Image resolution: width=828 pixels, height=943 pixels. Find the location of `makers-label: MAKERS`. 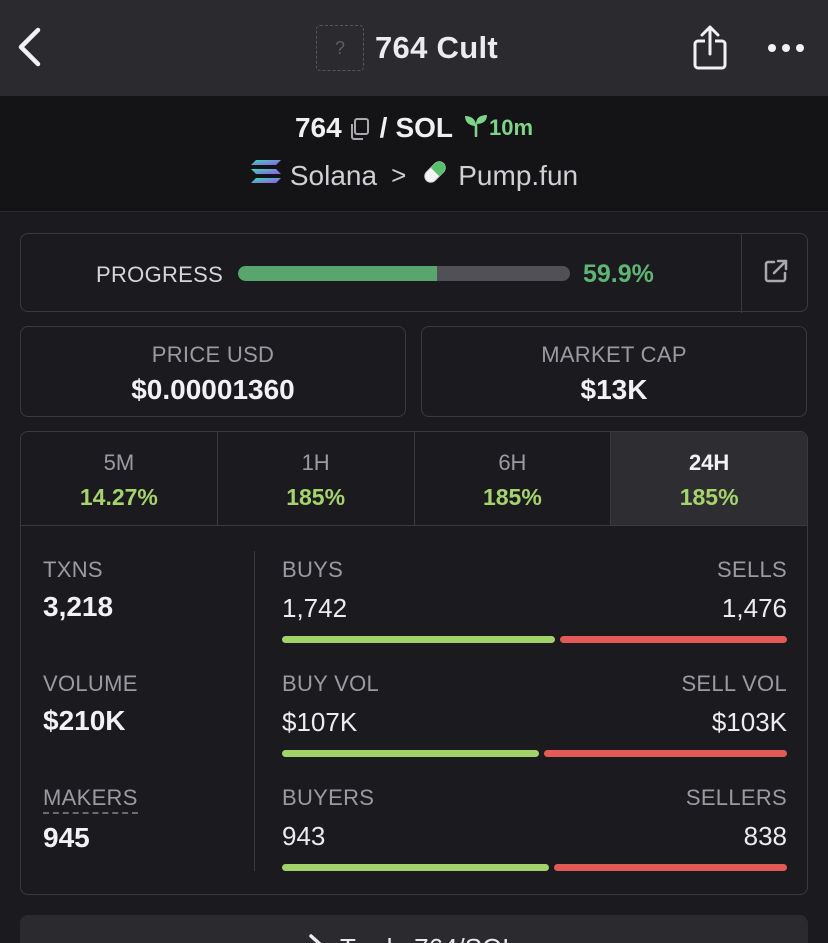

makers-label: MAKERS is located at coordinates (90, 799).